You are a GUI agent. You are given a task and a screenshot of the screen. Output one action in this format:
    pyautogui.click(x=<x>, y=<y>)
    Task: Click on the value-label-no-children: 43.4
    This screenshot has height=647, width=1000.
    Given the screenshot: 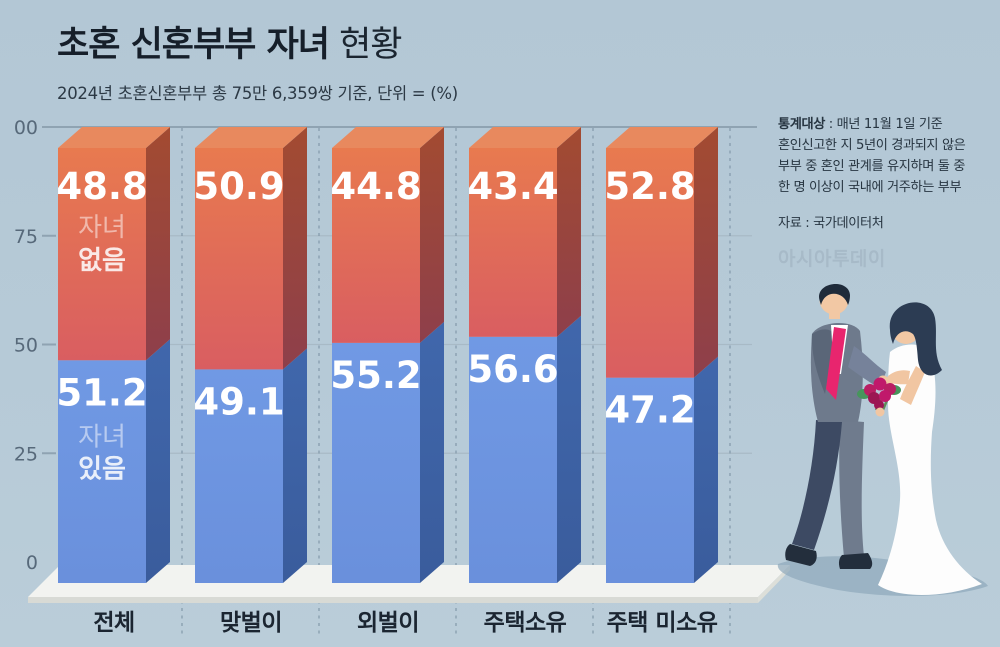 What is the action you would take?
    pyautogui.click(x=512, y=186)
    